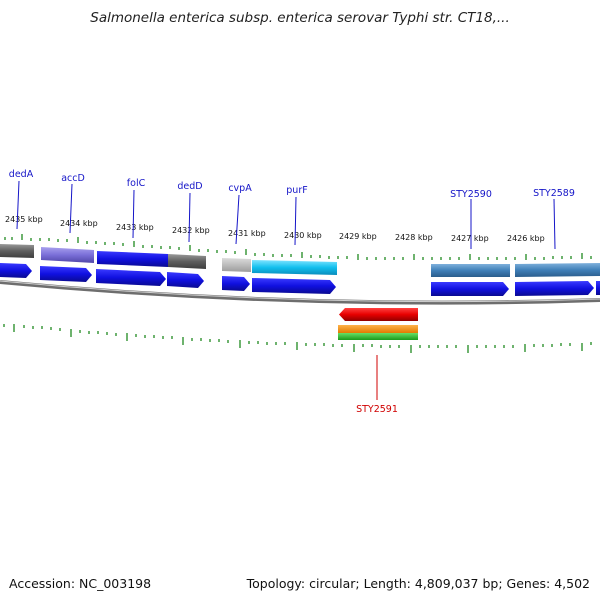  What do you see at coordinates (470, 238) in the screenshot?
I see `kbp-label: 2427 kbp` at bounding box center [470, 238].